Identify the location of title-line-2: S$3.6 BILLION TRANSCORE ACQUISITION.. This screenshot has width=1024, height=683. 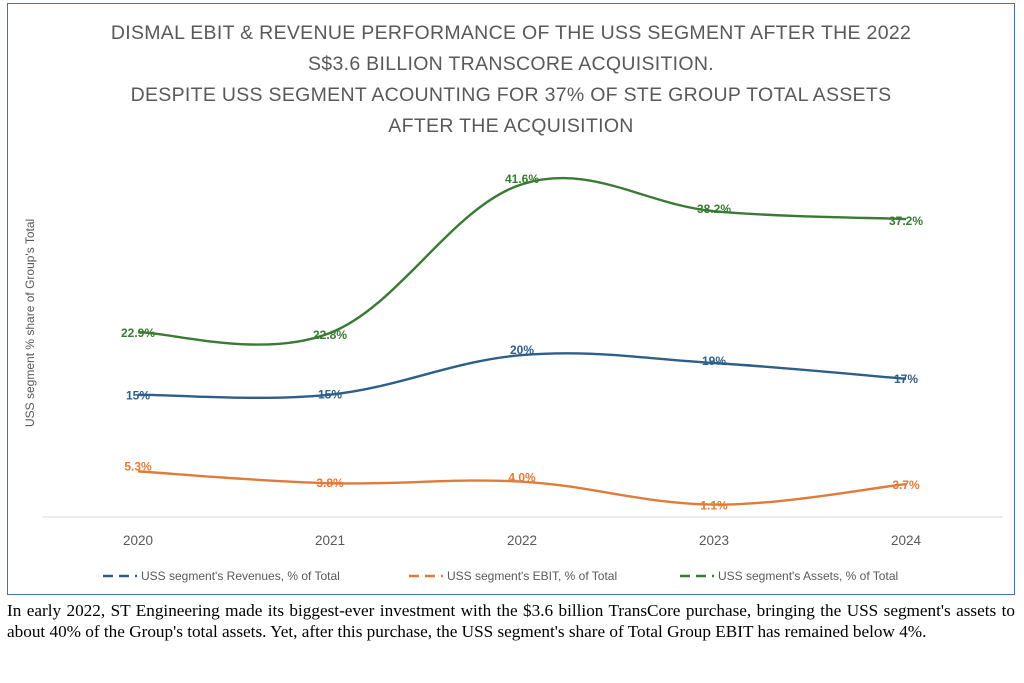
(511, 64).